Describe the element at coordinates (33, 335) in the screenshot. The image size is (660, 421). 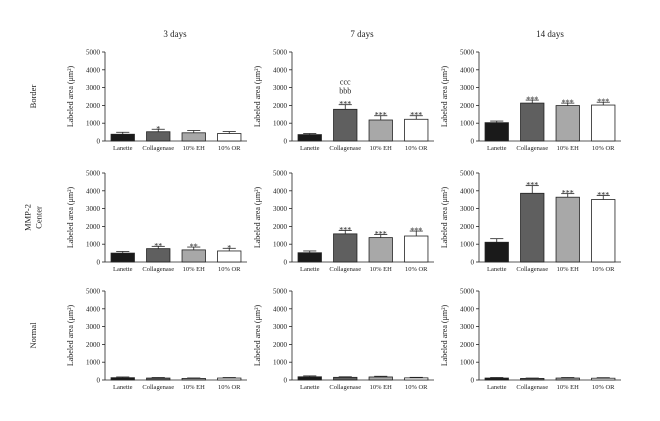
I see `row-label-normal: Normal` at that location.